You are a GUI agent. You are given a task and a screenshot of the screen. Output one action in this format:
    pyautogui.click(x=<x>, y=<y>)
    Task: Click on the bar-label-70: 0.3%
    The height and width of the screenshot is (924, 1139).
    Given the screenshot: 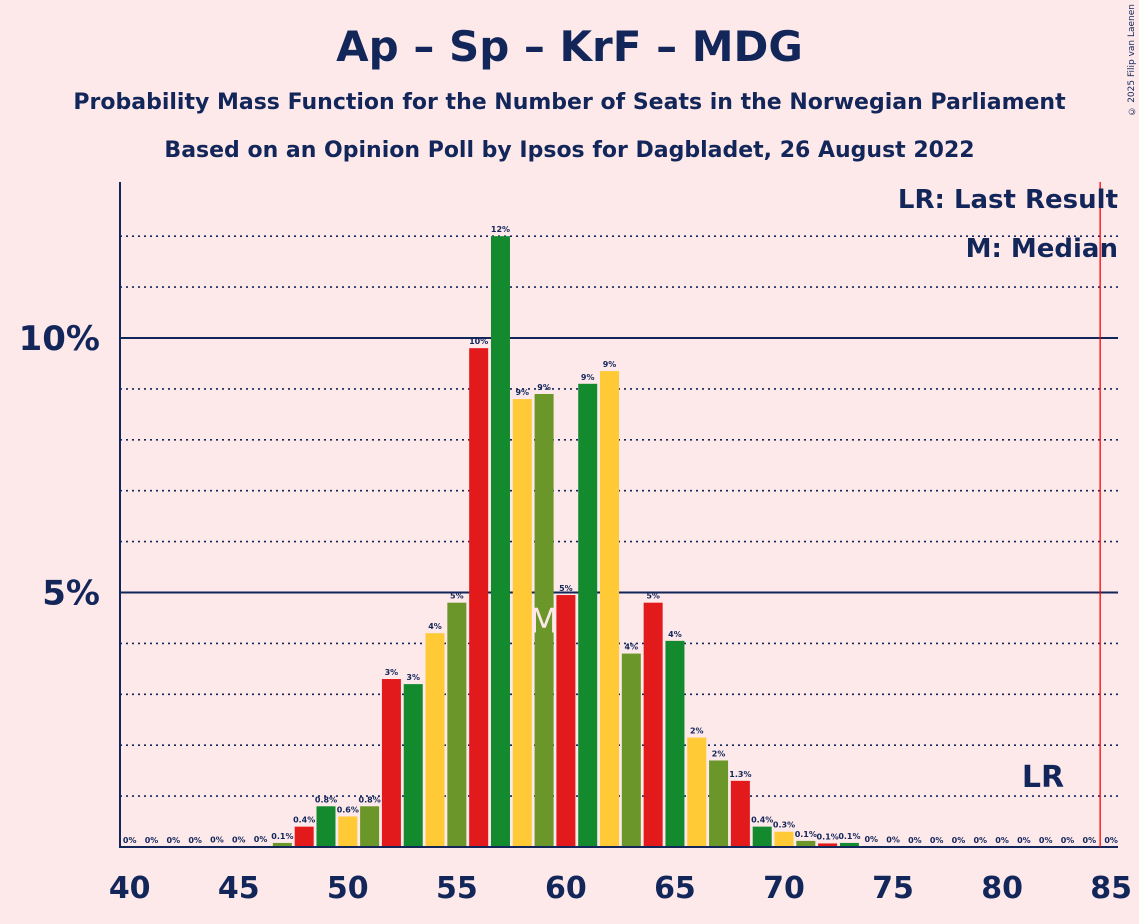 What is the action you would take?
    pyautogui.click(x=784, y=825)
    